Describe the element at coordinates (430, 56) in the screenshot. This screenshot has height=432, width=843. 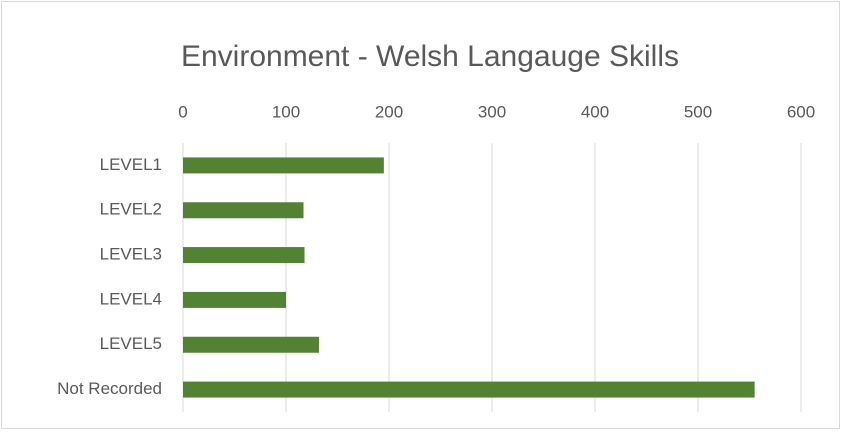
I see `chart-title: Environment - Welsh Langauge Skills` at that location.